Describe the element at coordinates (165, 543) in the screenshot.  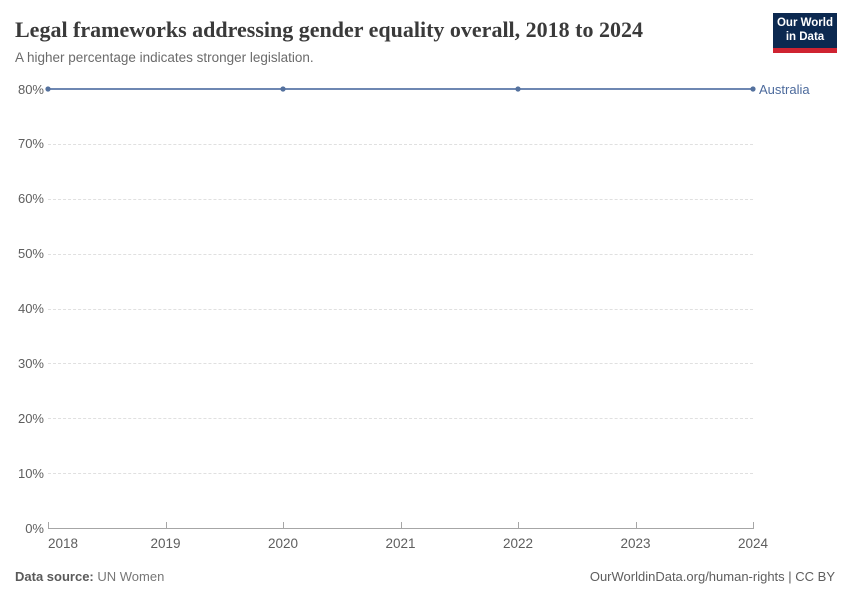
I see `x-tick-label-2019: 2019` at that location.